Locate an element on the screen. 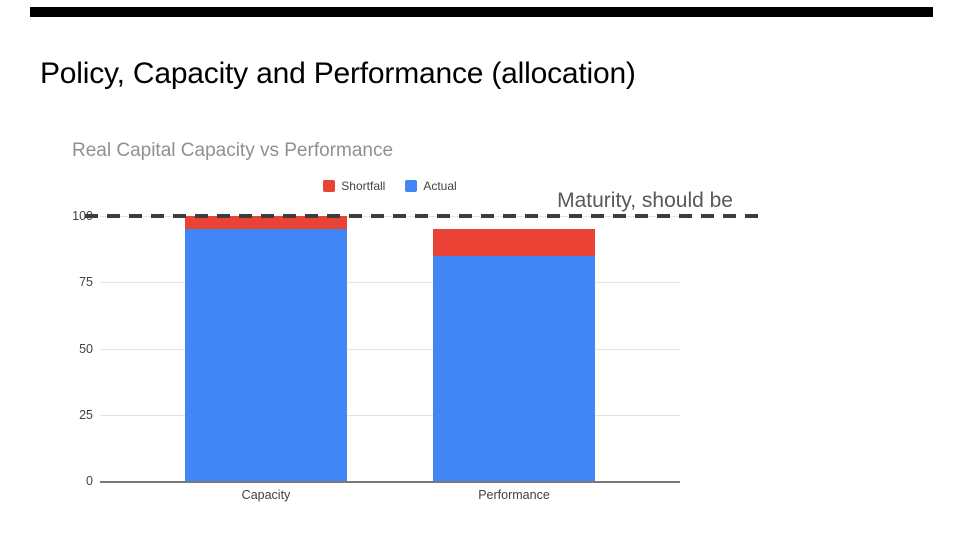  bar-stack-capacity is located at coordinates (266, 348).